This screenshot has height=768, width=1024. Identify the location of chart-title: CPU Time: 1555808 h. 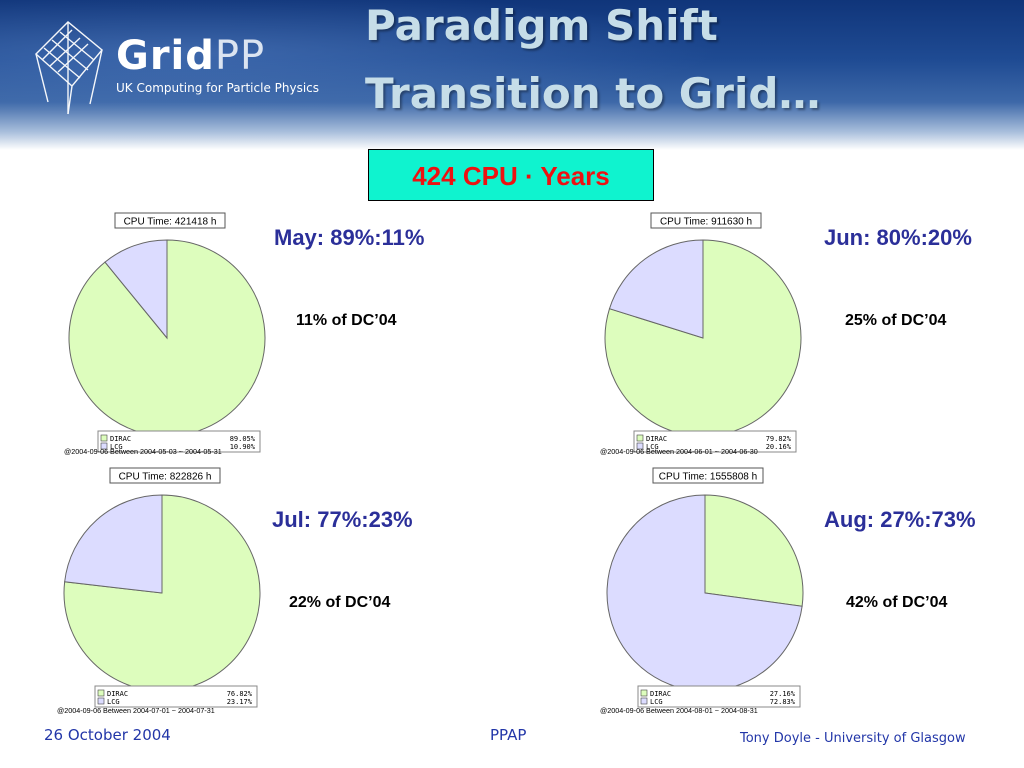
(708, 477).